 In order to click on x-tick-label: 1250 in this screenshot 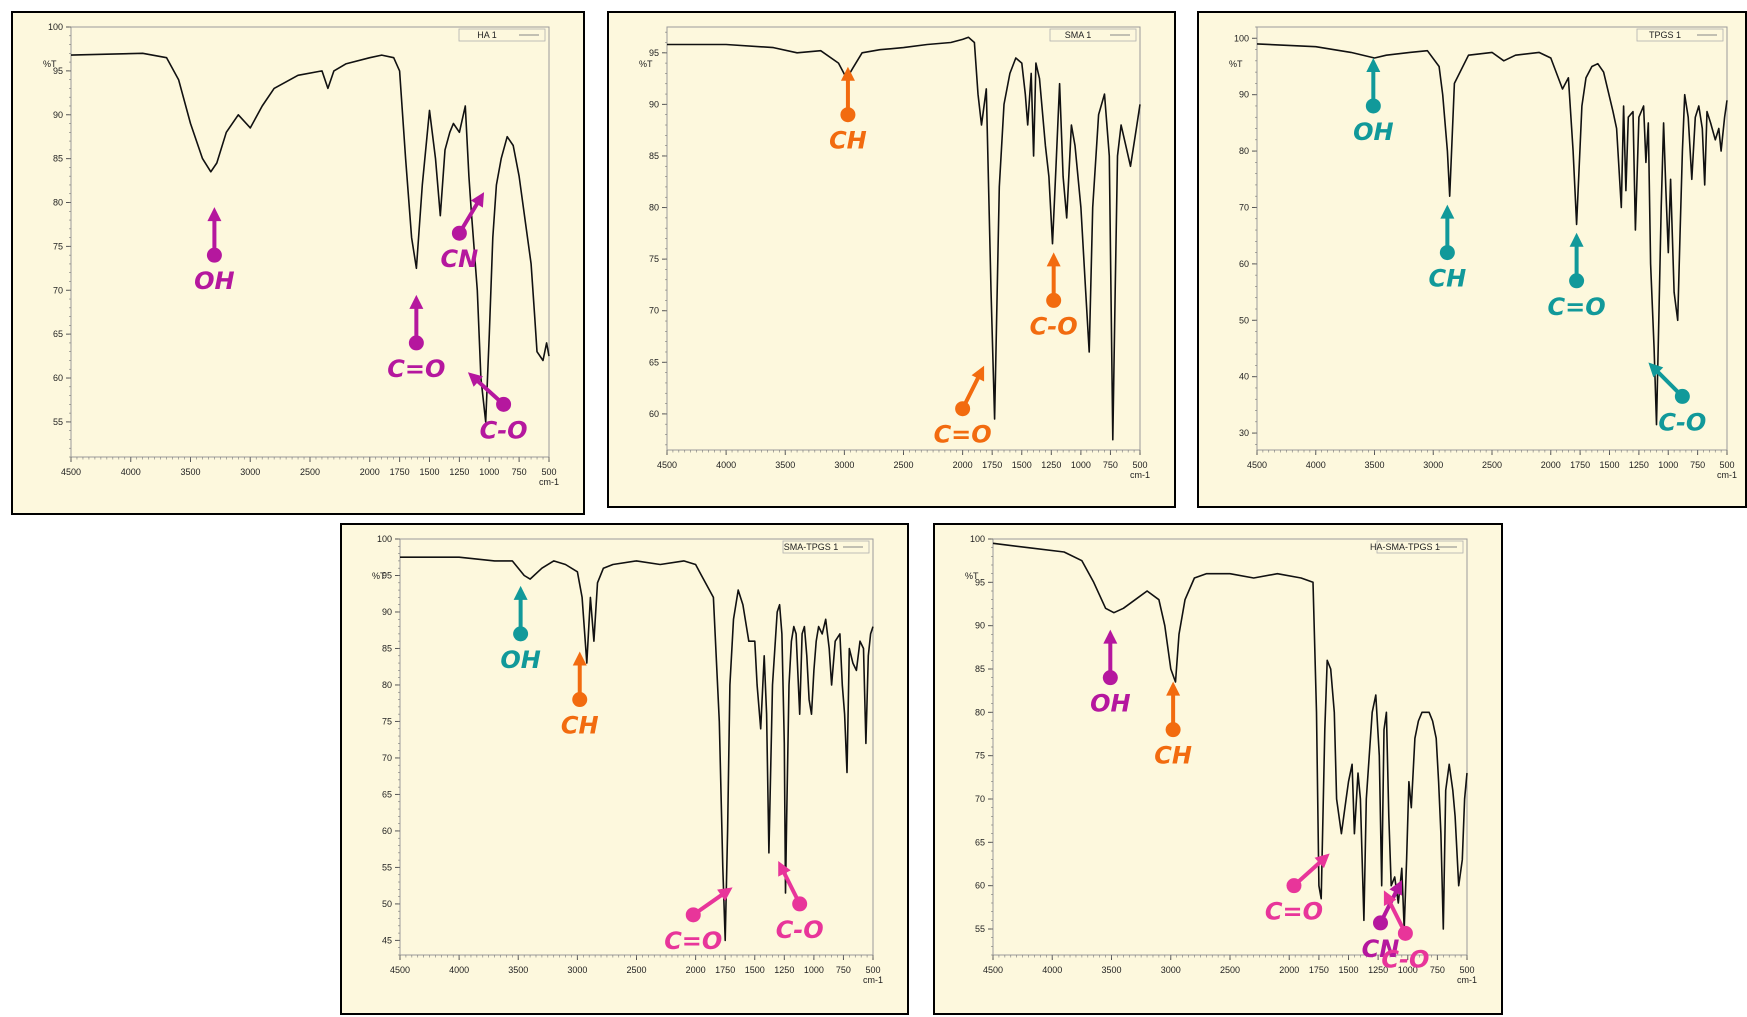, I will do `click(784, 970)`.